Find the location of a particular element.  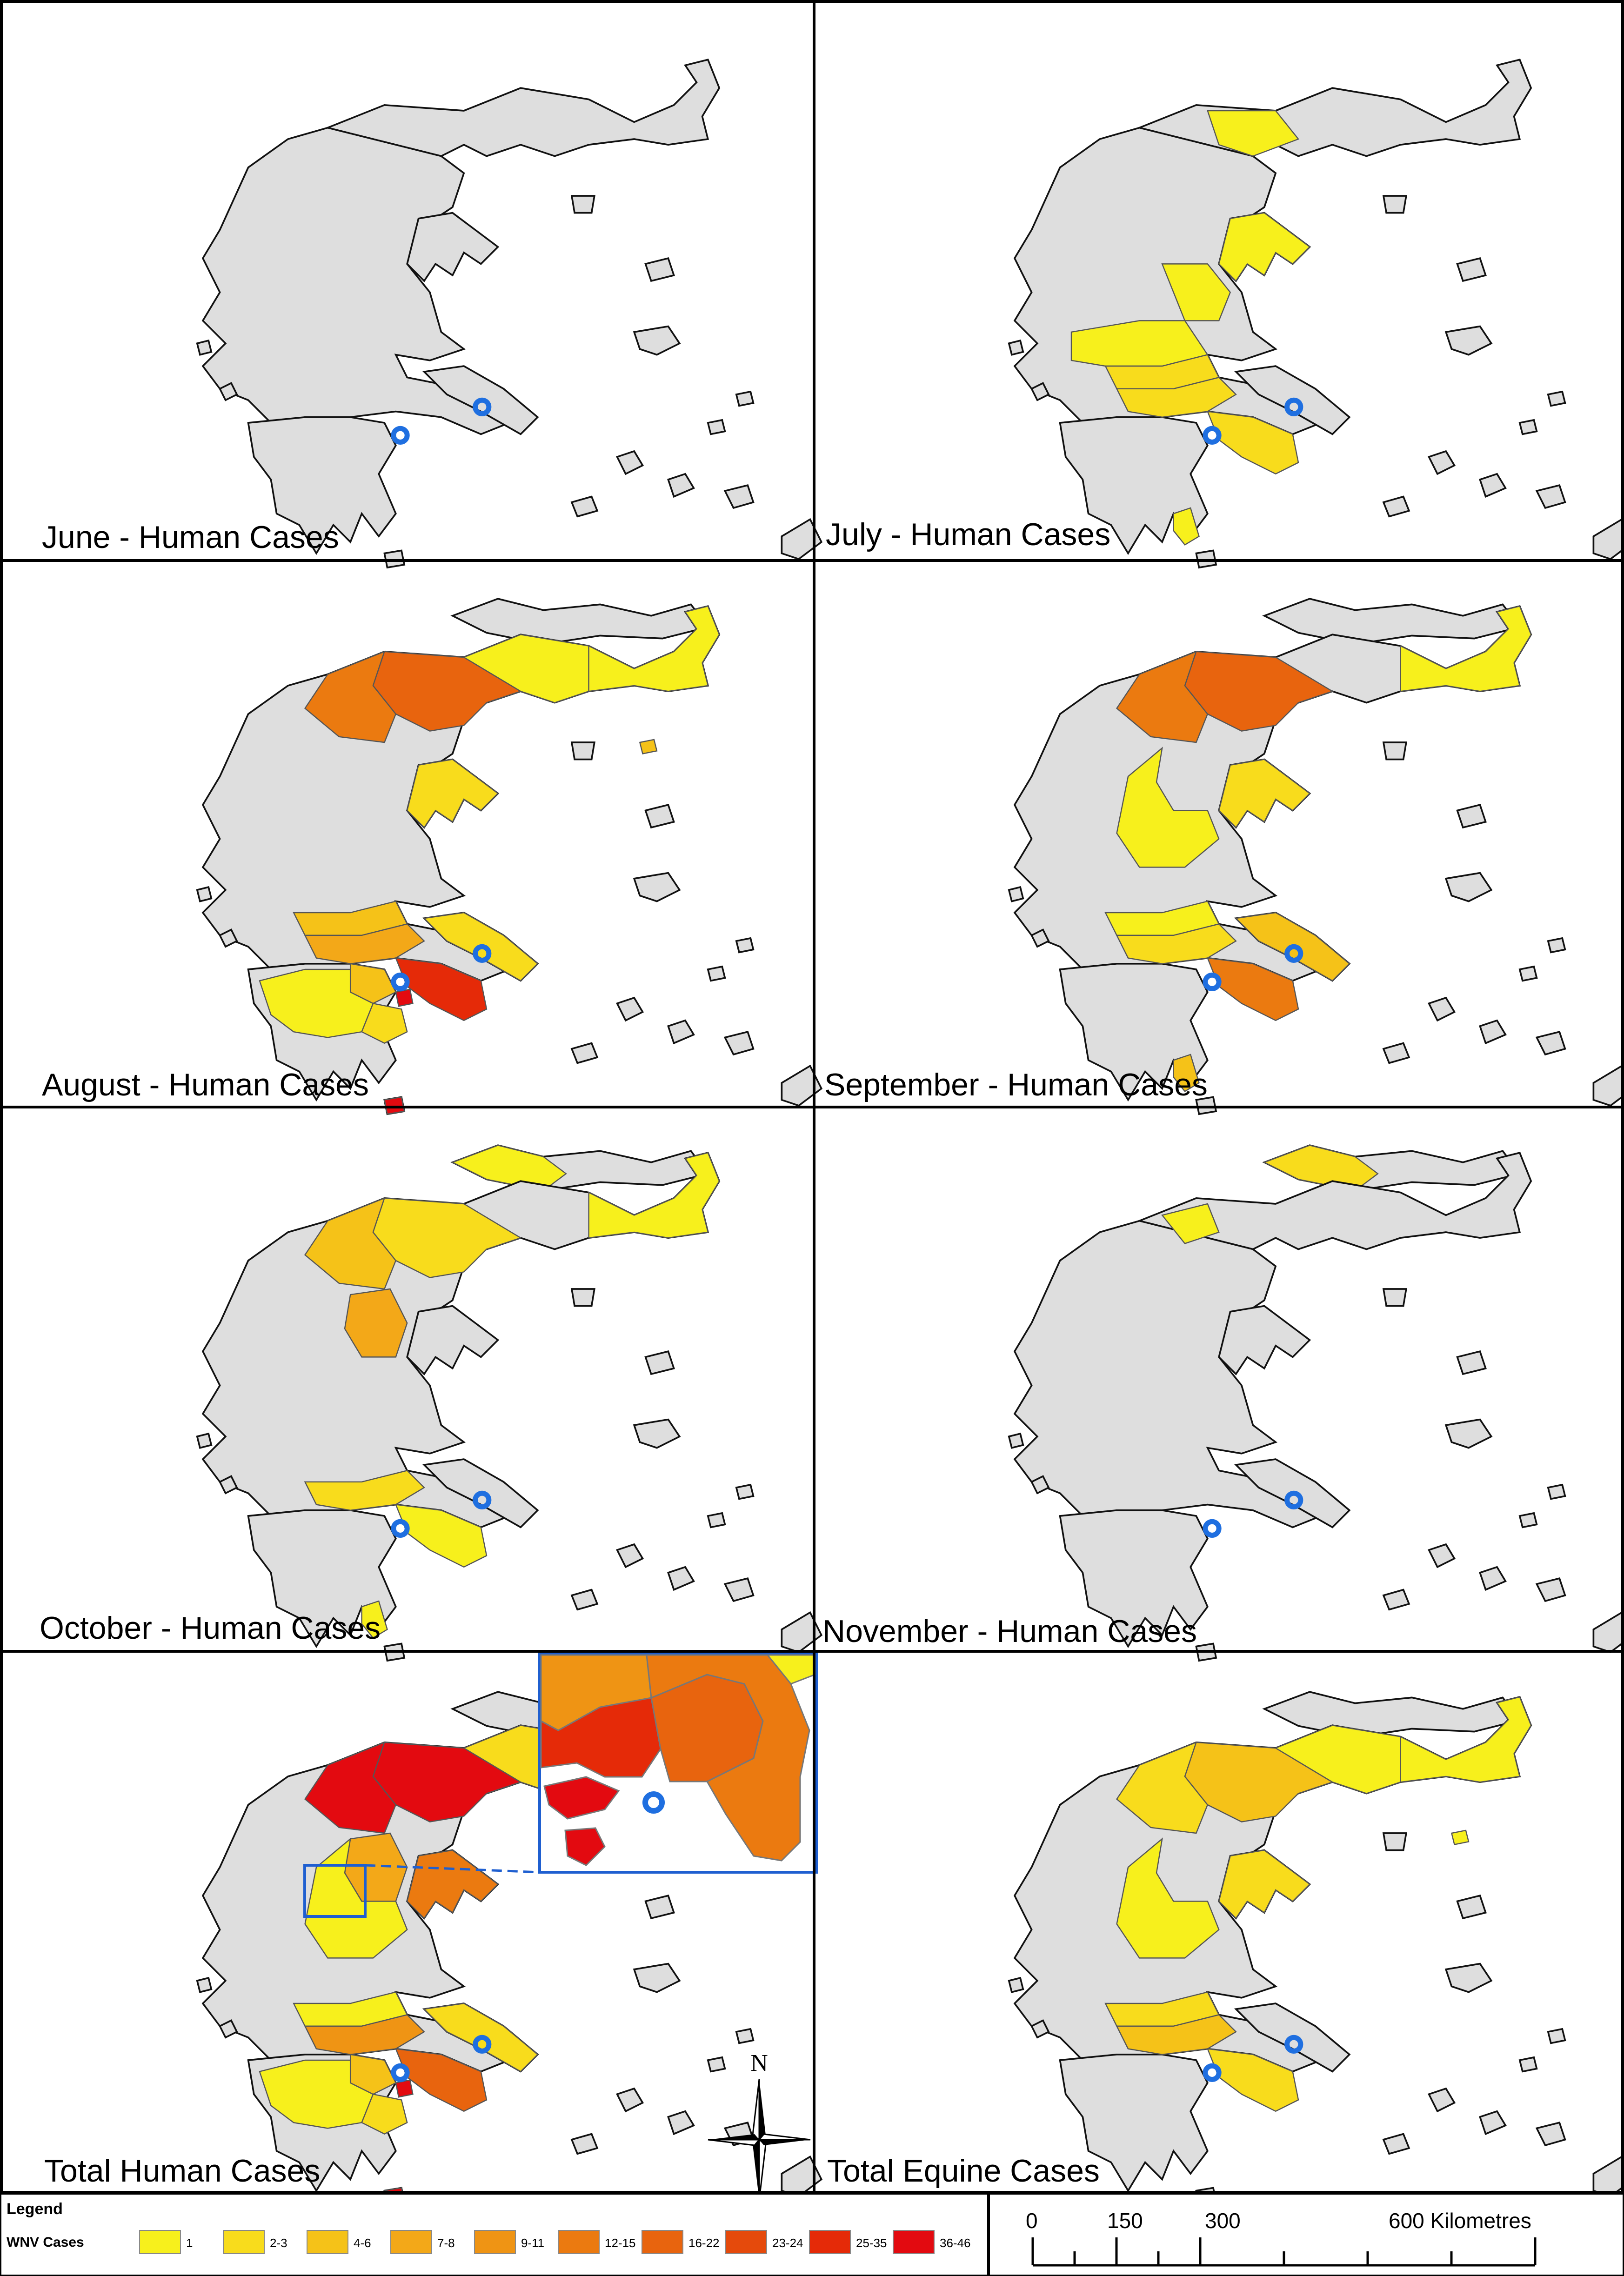

map-panel-total-equine: Total Equine Cases is located at coordinates (1225, 1986).